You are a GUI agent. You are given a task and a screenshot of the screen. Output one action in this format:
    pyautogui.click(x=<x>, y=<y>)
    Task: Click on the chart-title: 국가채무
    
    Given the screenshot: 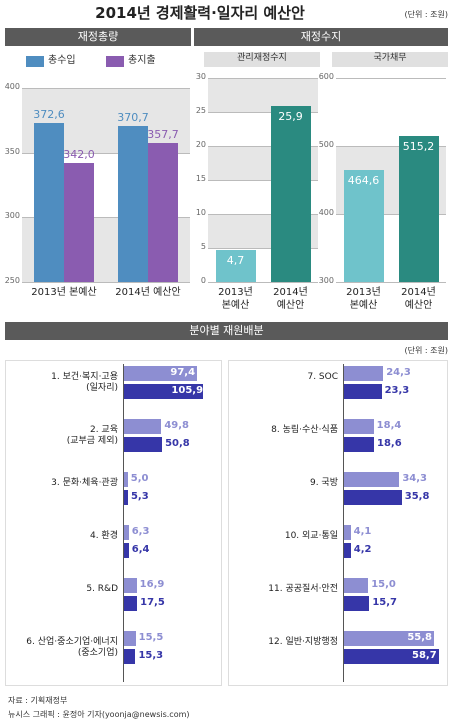 What is the action you would take?
    pyautogui.click(x=390, y=58)
    